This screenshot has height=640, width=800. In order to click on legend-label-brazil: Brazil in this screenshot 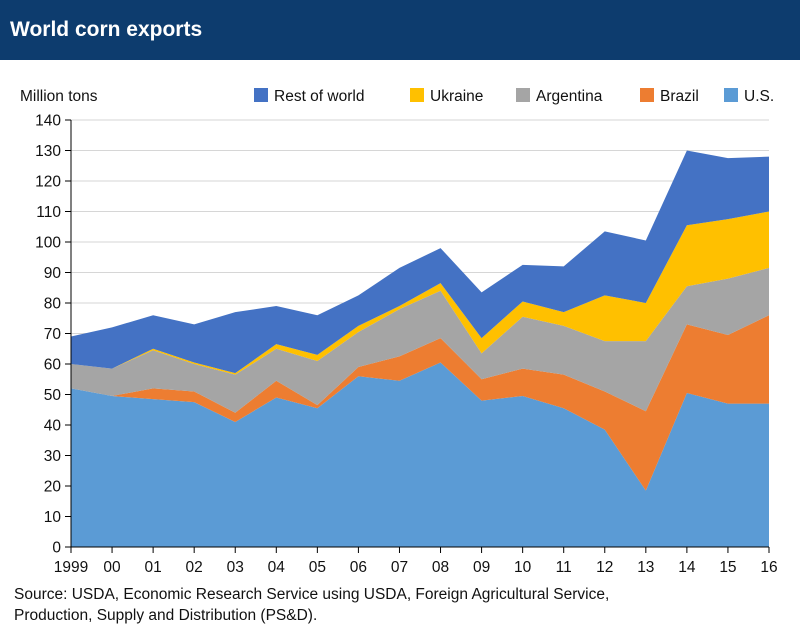, I will do `click(679, 96)`.